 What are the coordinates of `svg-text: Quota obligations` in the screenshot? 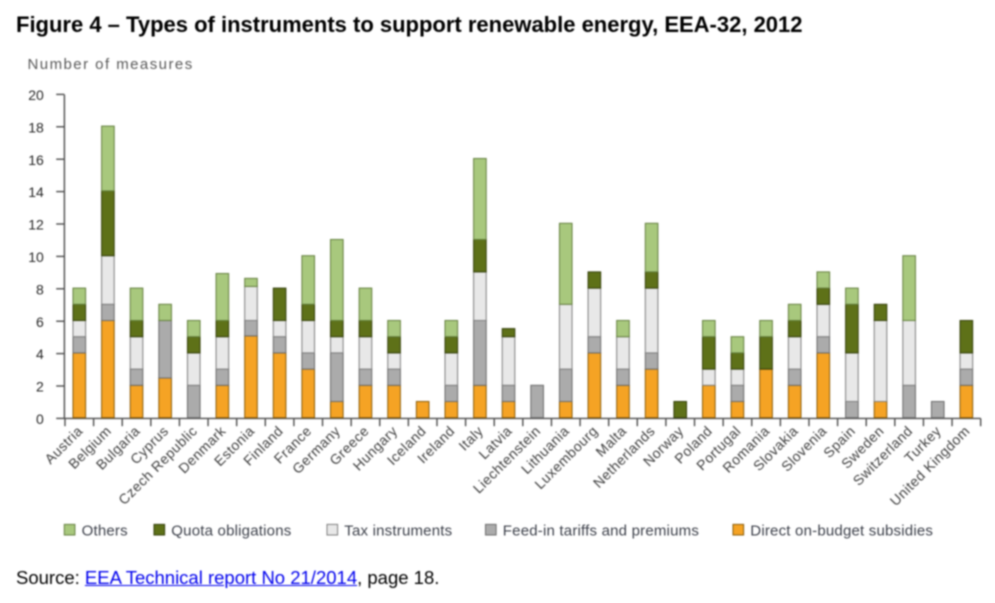 It's located at (231, 531).